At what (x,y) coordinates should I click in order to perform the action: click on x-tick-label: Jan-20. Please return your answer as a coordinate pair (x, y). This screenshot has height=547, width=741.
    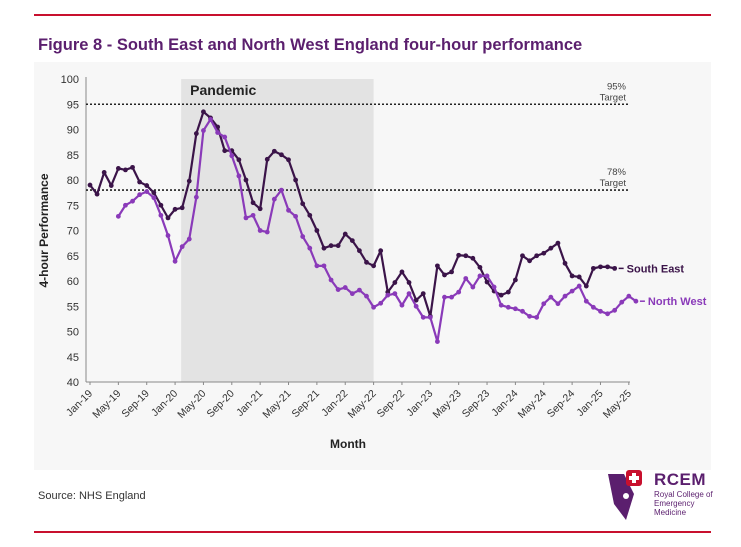
    Looking at the image, I should click on (164, 403).